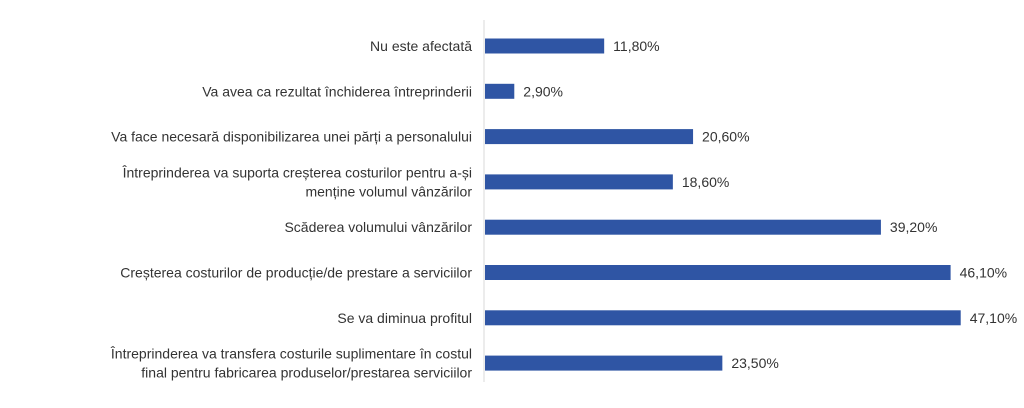  I want to click on category-label-4: Scăderea volumului vânzărilor, so click(378, 227).